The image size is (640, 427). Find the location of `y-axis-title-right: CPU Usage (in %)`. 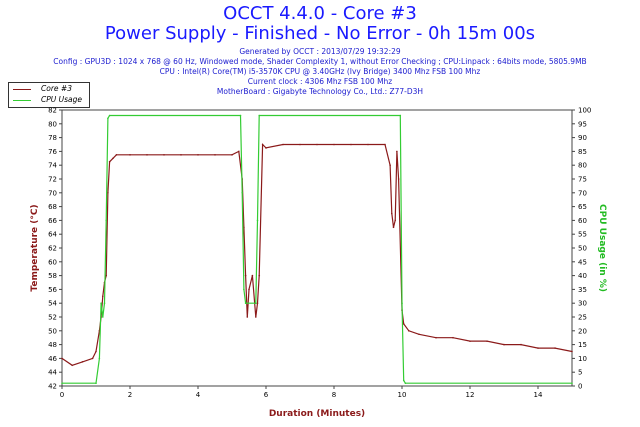

y-axis-title-right: CPU Usage (in %) is located at coordinates (602, 248).